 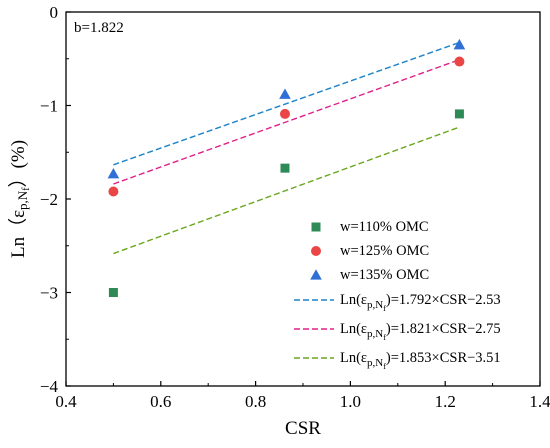 What do you see at coordinates (303, 428) in the screenshot?
I see `x-axis-title: CSR` at bounding box center [303, 428].